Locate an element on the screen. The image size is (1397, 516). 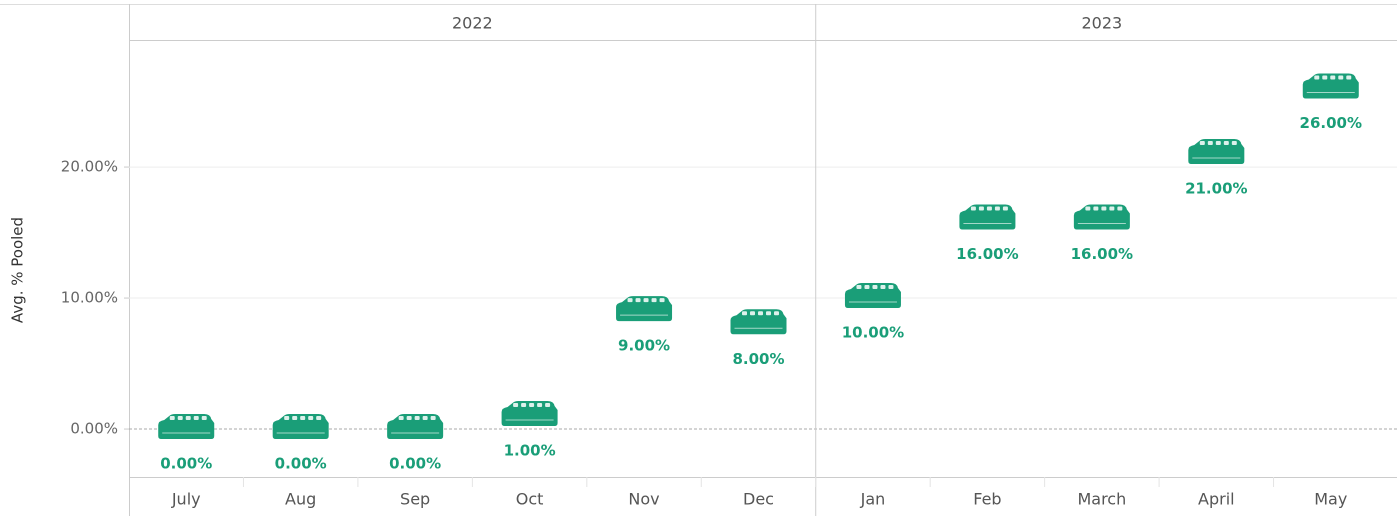
value-label: 9.00% is located at coordinates (644, 346).